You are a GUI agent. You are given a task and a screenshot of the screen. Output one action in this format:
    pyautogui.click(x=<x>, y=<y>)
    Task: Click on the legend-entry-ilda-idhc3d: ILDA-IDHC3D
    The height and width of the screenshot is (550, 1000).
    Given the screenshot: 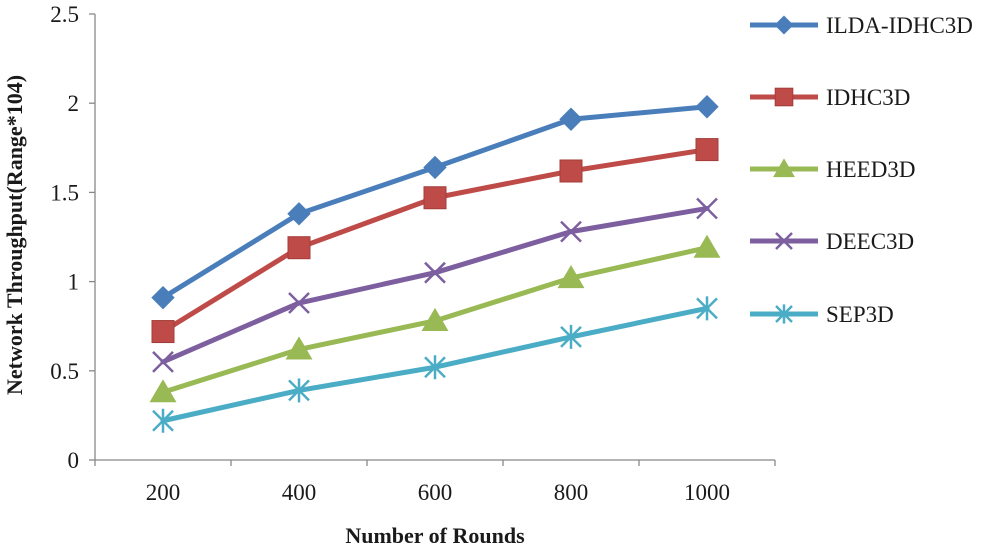 What is the action you would take?
    pyautogui.click(x=861, y=25)
    